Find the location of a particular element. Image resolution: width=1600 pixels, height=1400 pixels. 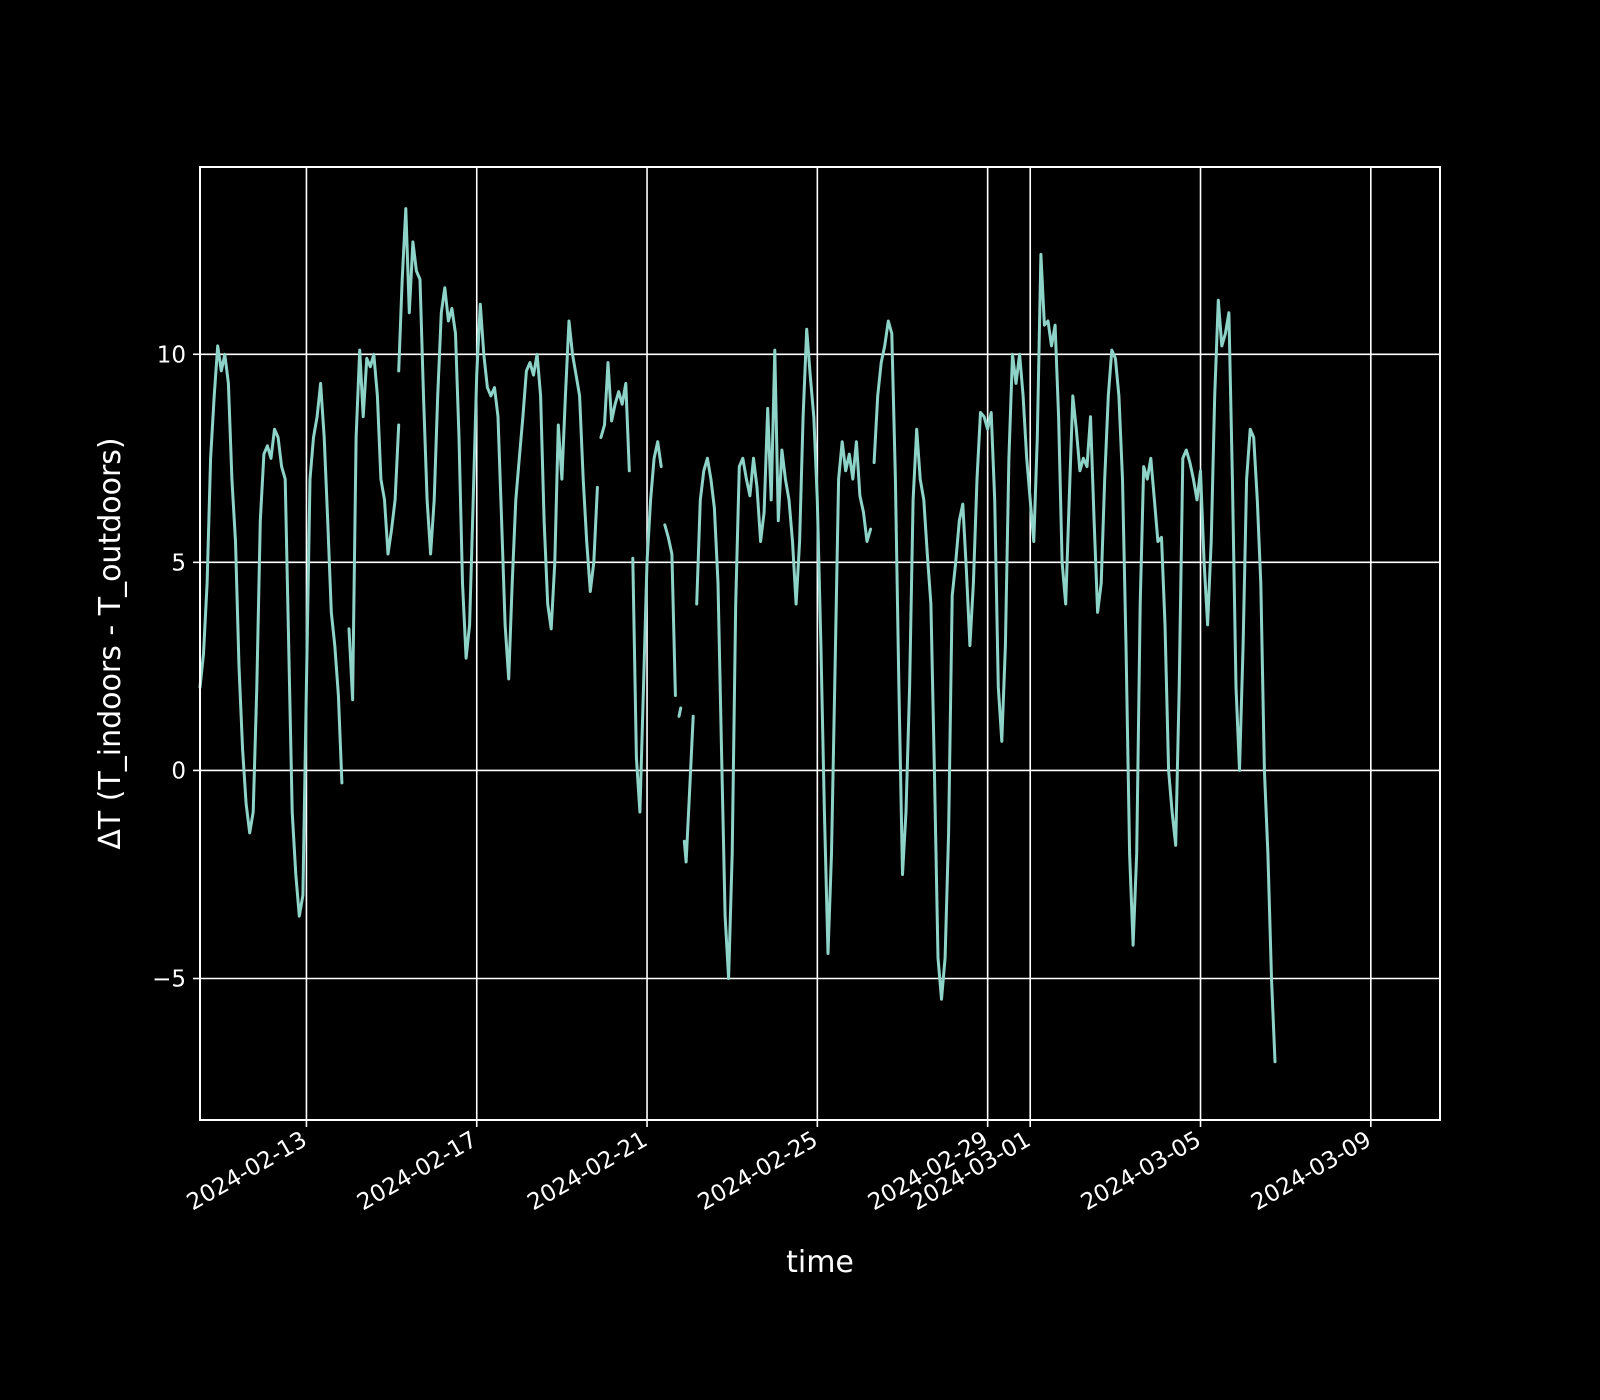

y-tick-marks is located at coordinates (196, 666).